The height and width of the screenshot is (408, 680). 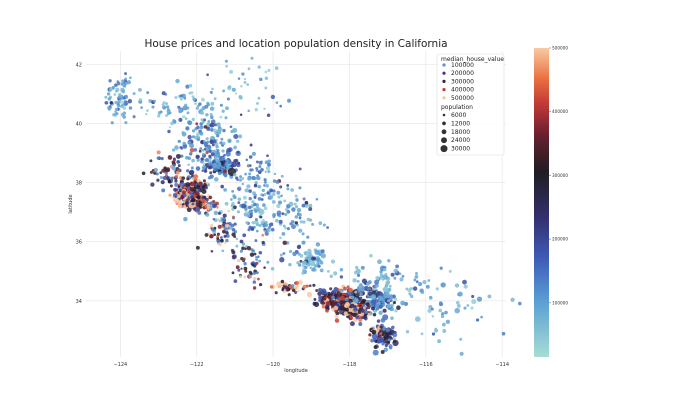 What do you see at coordinates (541, 202) in the screenshot?
I see `colorbar` at bounding box center [541, 202].